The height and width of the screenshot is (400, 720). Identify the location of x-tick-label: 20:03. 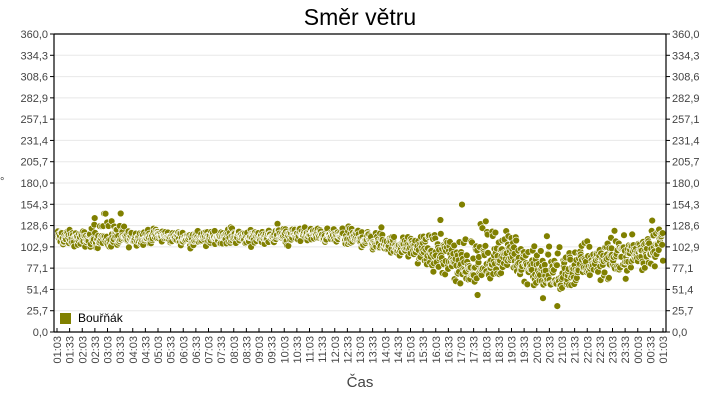
(538, 350).